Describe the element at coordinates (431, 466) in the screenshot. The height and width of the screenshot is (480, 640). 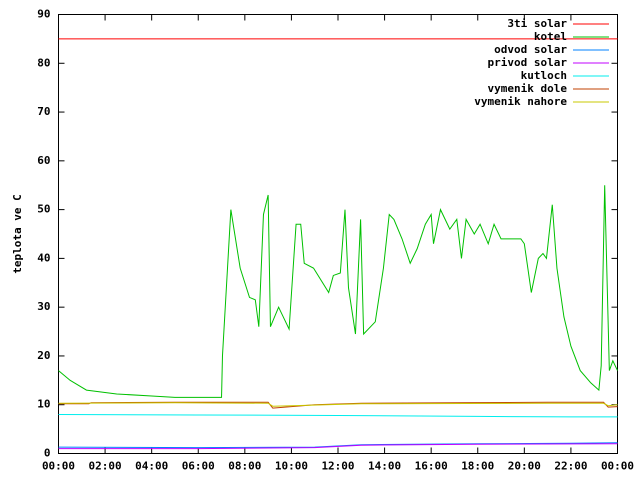
I see `x-tick-label: 16:00` at that location.